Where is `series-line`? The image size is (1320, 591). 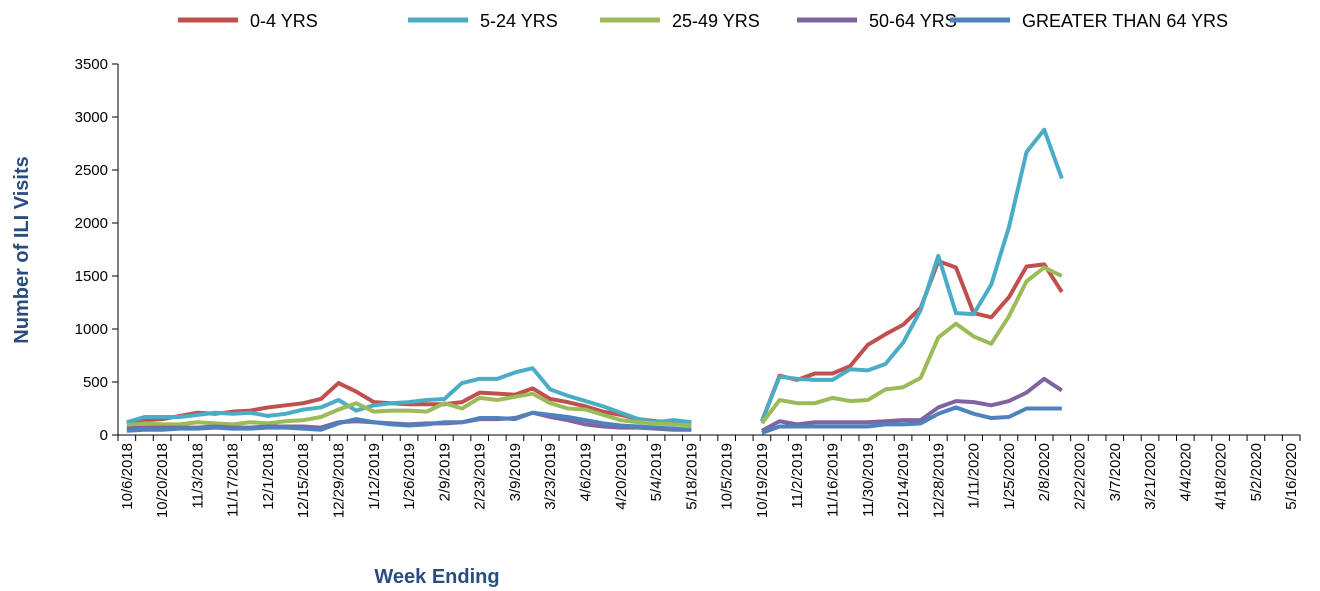 series-line is located at coordinates (594, 420).